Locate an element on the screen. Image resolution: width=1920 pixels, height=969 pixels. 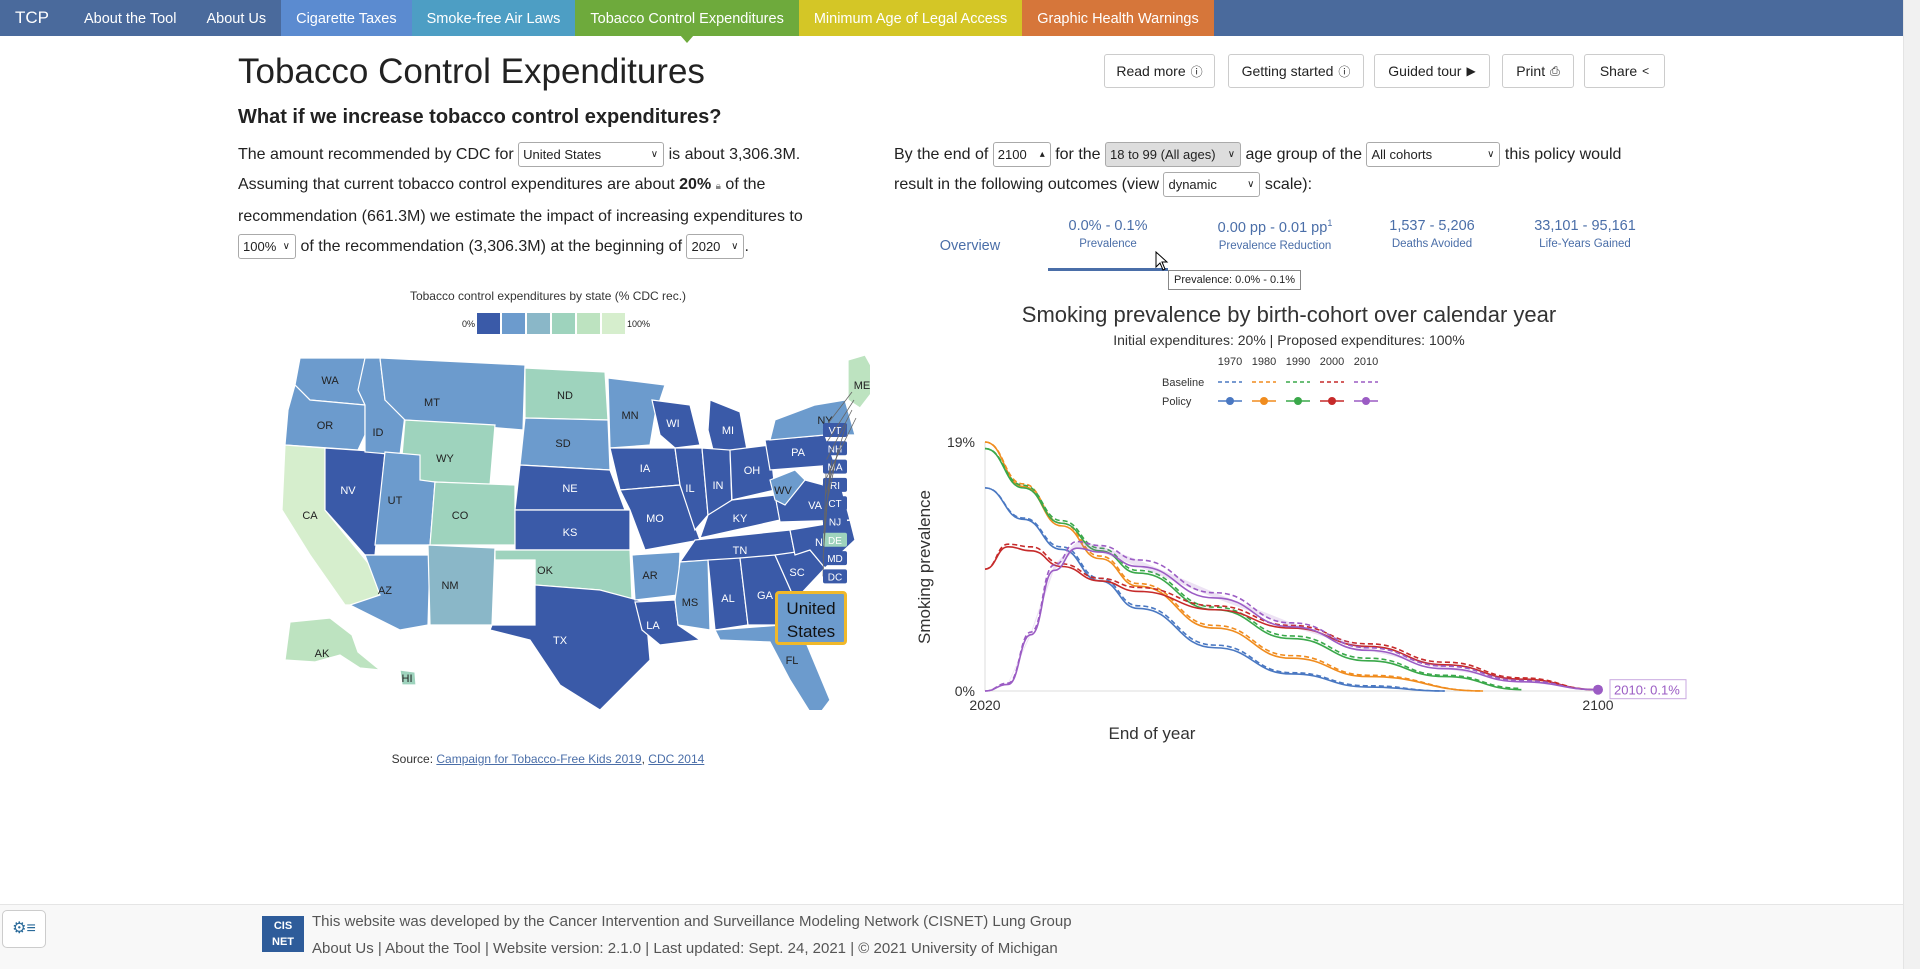
state-label: MA is located at coordinates (835, 468).